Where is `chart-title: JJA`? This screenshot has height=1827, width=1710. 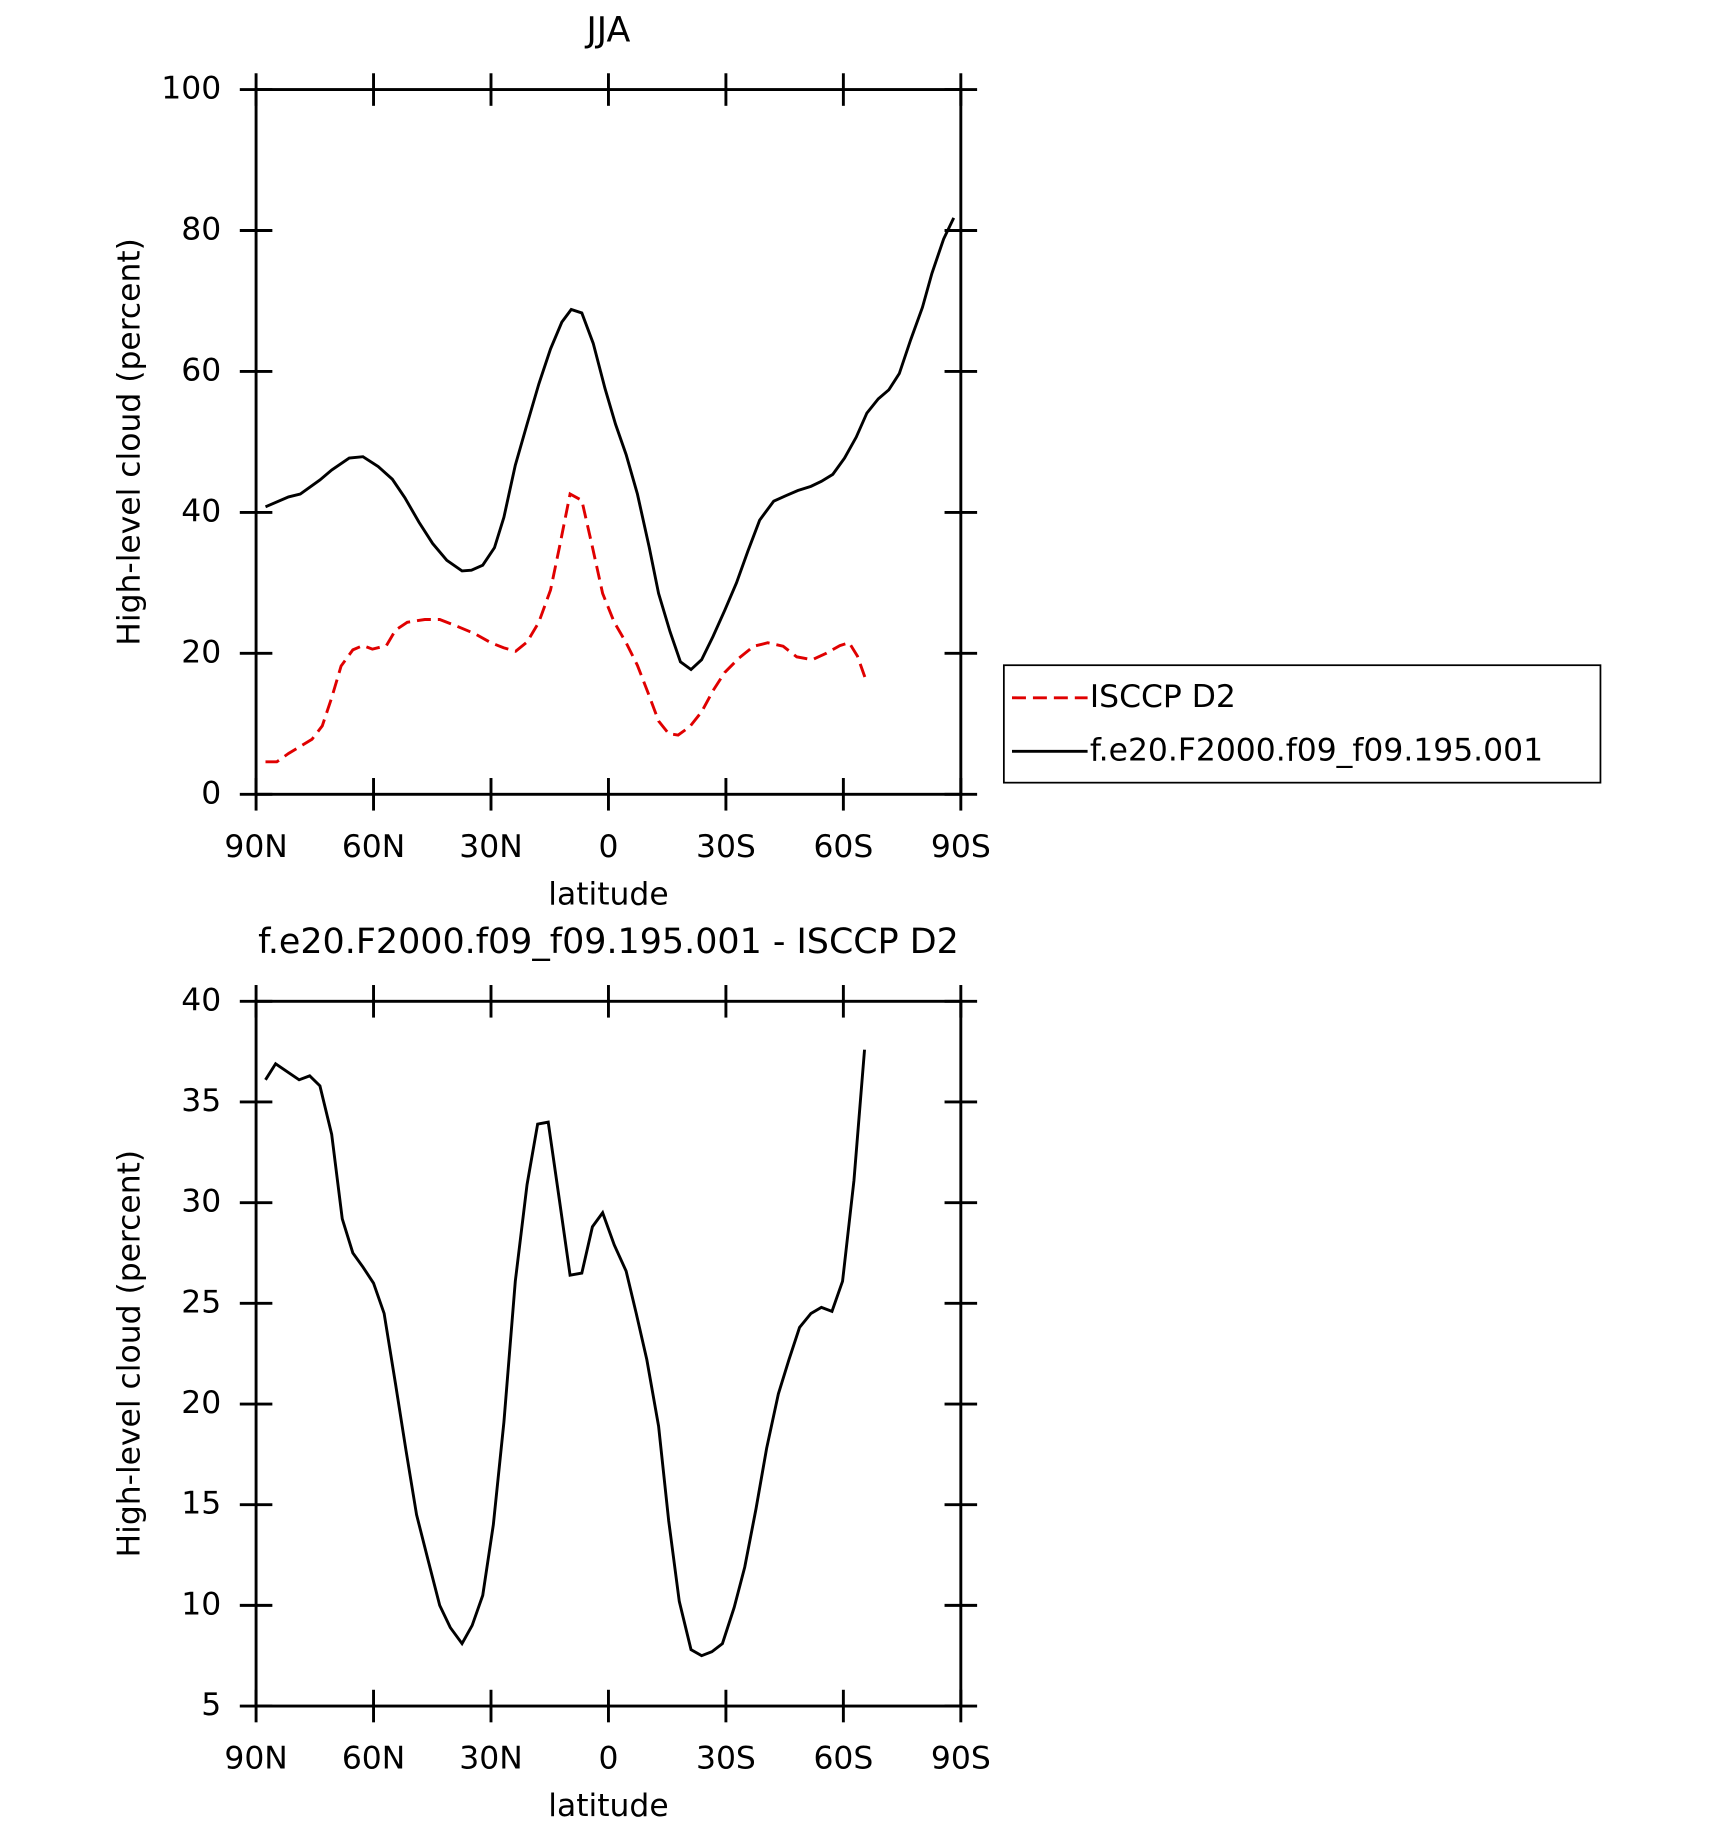
chart-title: JJA is located at coordinates (608, 30).